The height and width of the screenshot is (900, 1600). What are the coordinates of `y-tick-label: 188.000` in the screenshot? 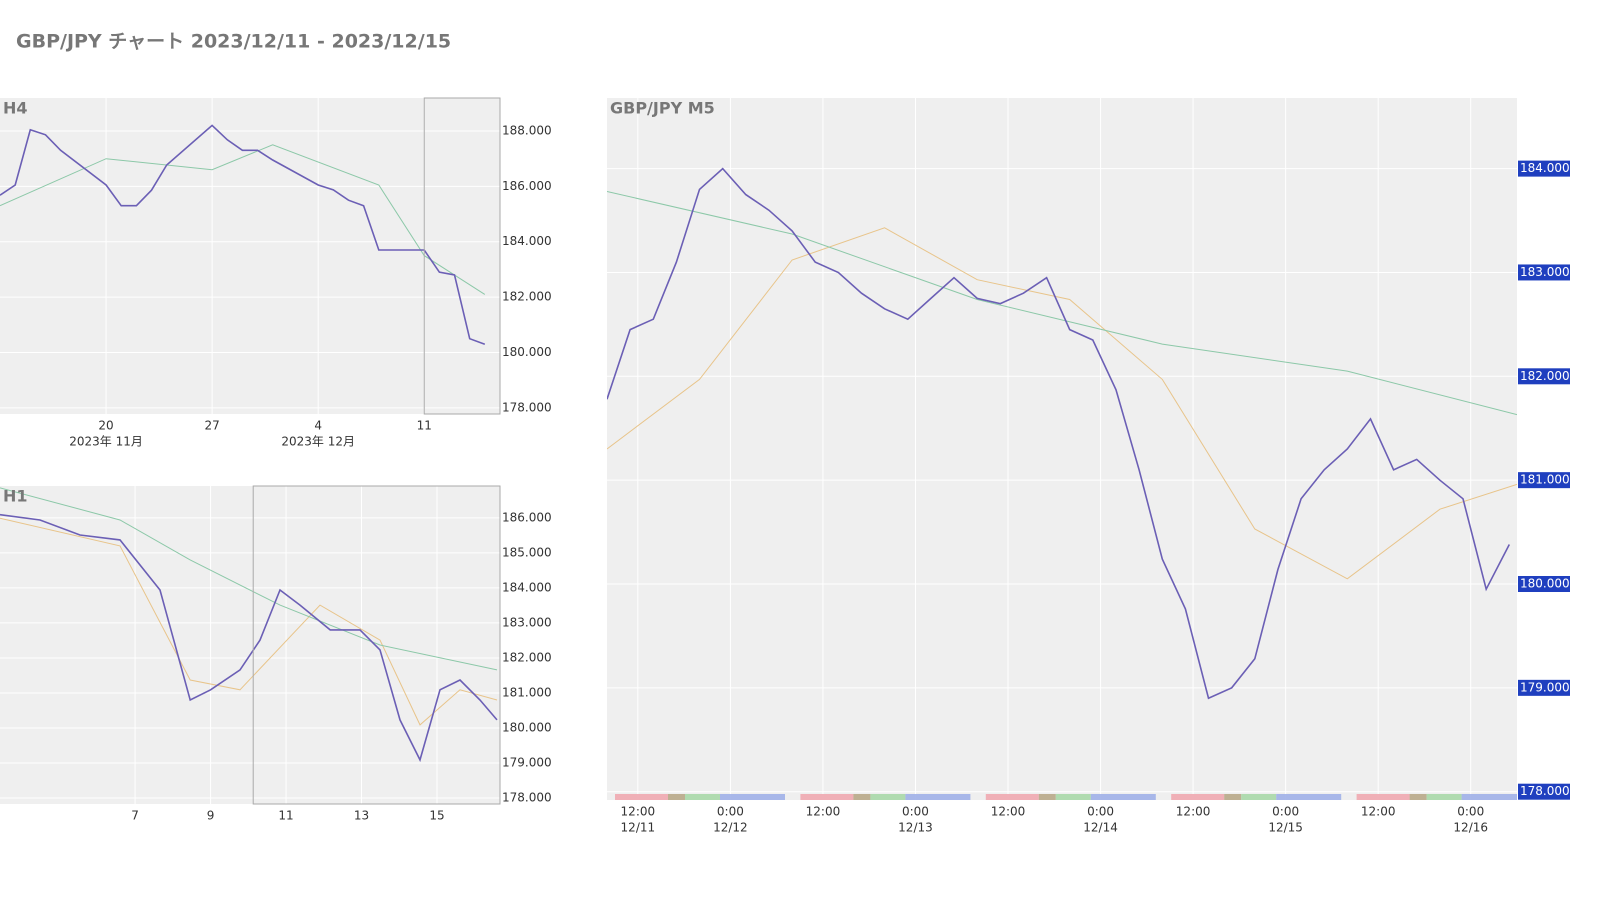 It's located at (527, 130).